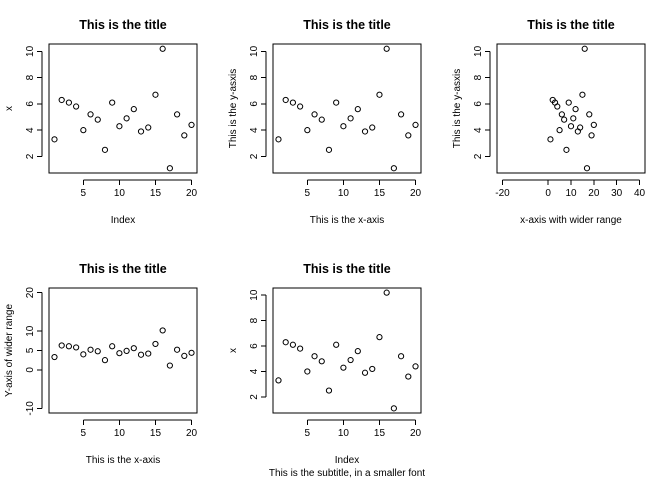 Image resolution: width=672 pixels, height=480 pixels. Describe the element at coordinates (478, 130) in the screenshot. I see `y-tick-label: 4` at that location.